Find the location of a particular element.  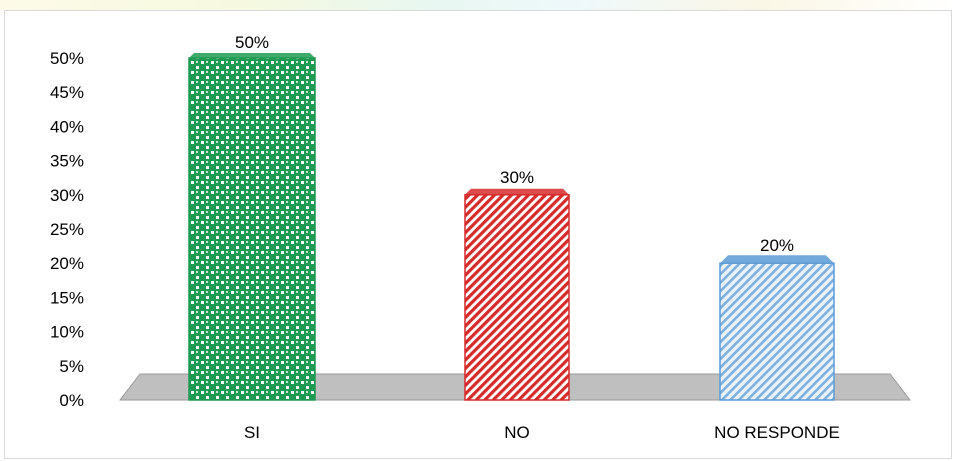

y-tick-label: 0% is located at coordinates (71, 400).